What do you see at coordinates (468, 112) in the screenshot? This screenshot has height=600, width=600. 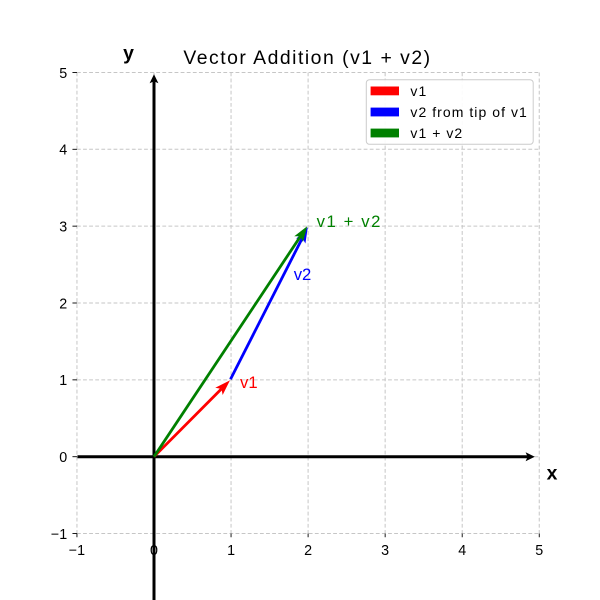 I see `svg-text: v2 from tip of v1` at bounding box center [468, 112].